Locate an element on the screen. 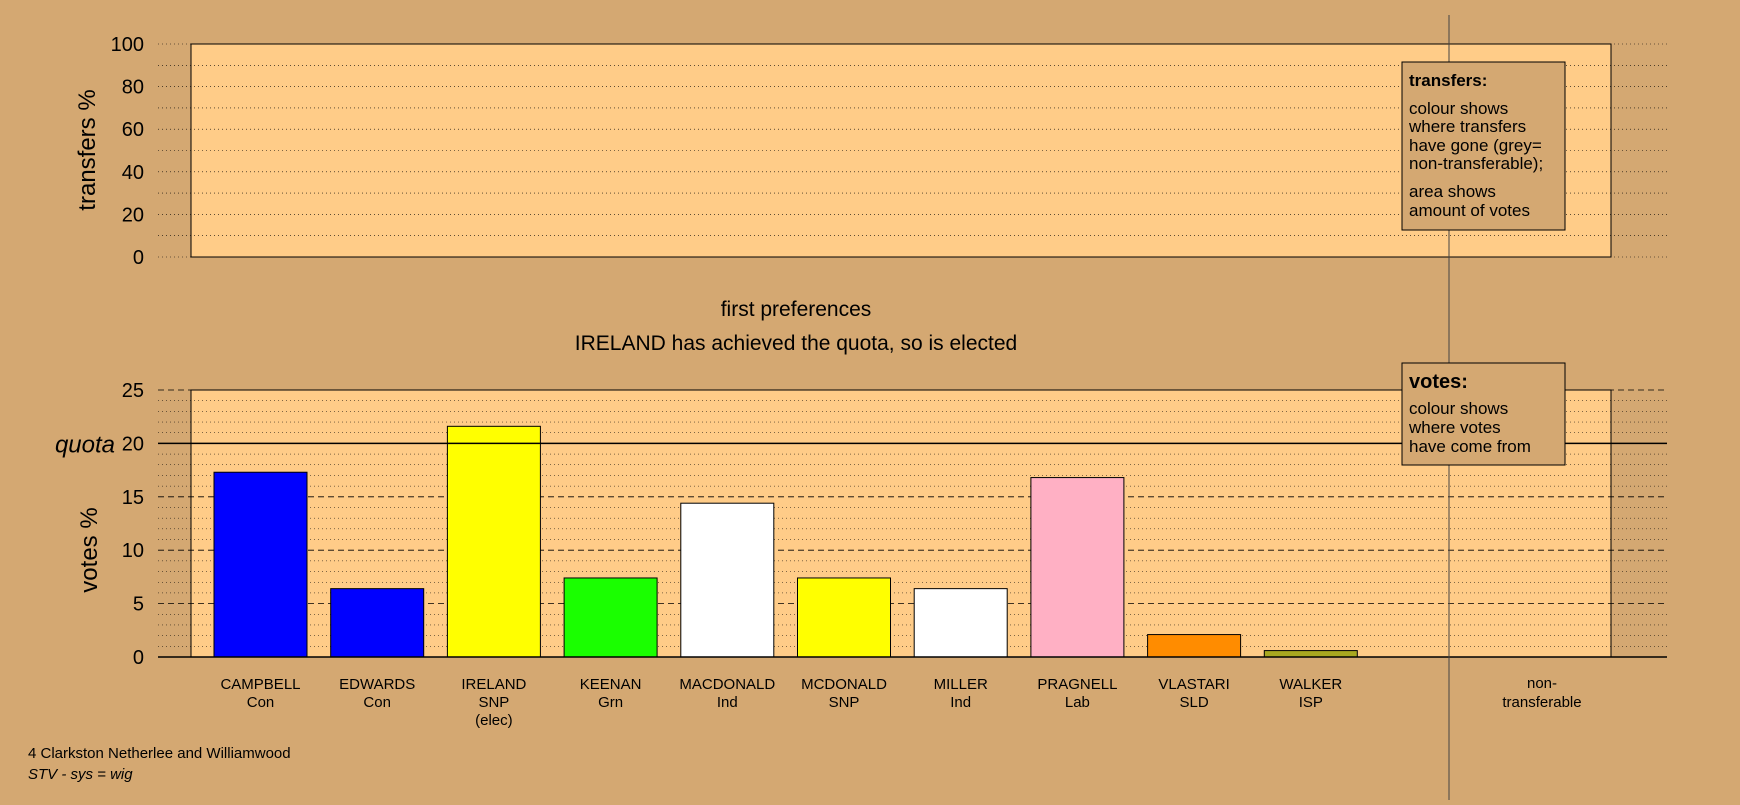 The height and width of the screenshot is (805, 1740). non-transferable-label-line2: transferable is located at coordinates (1541, 702).